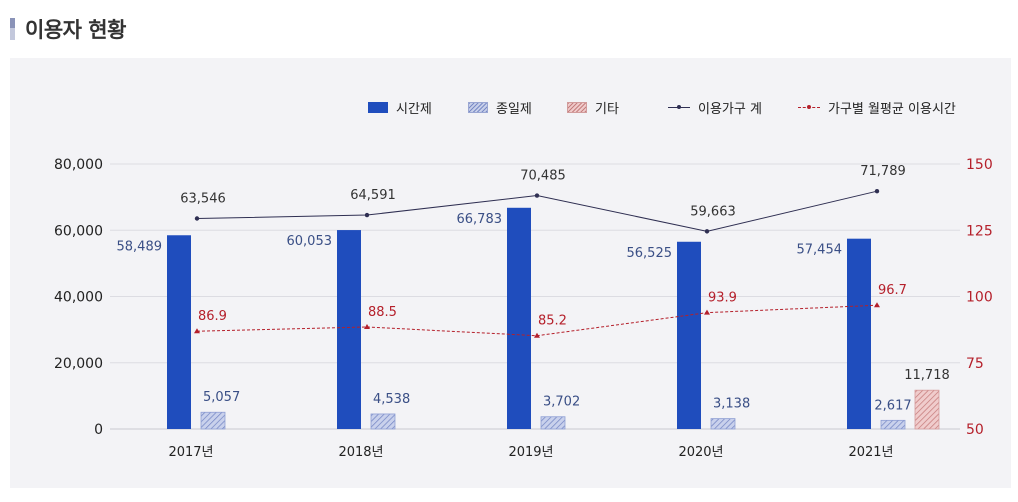 This screenshot has width=1018, height=502. Describe the element at coordinates (360, 452) in the screenshot. I see `x-tick-label: 2018년` at that location.